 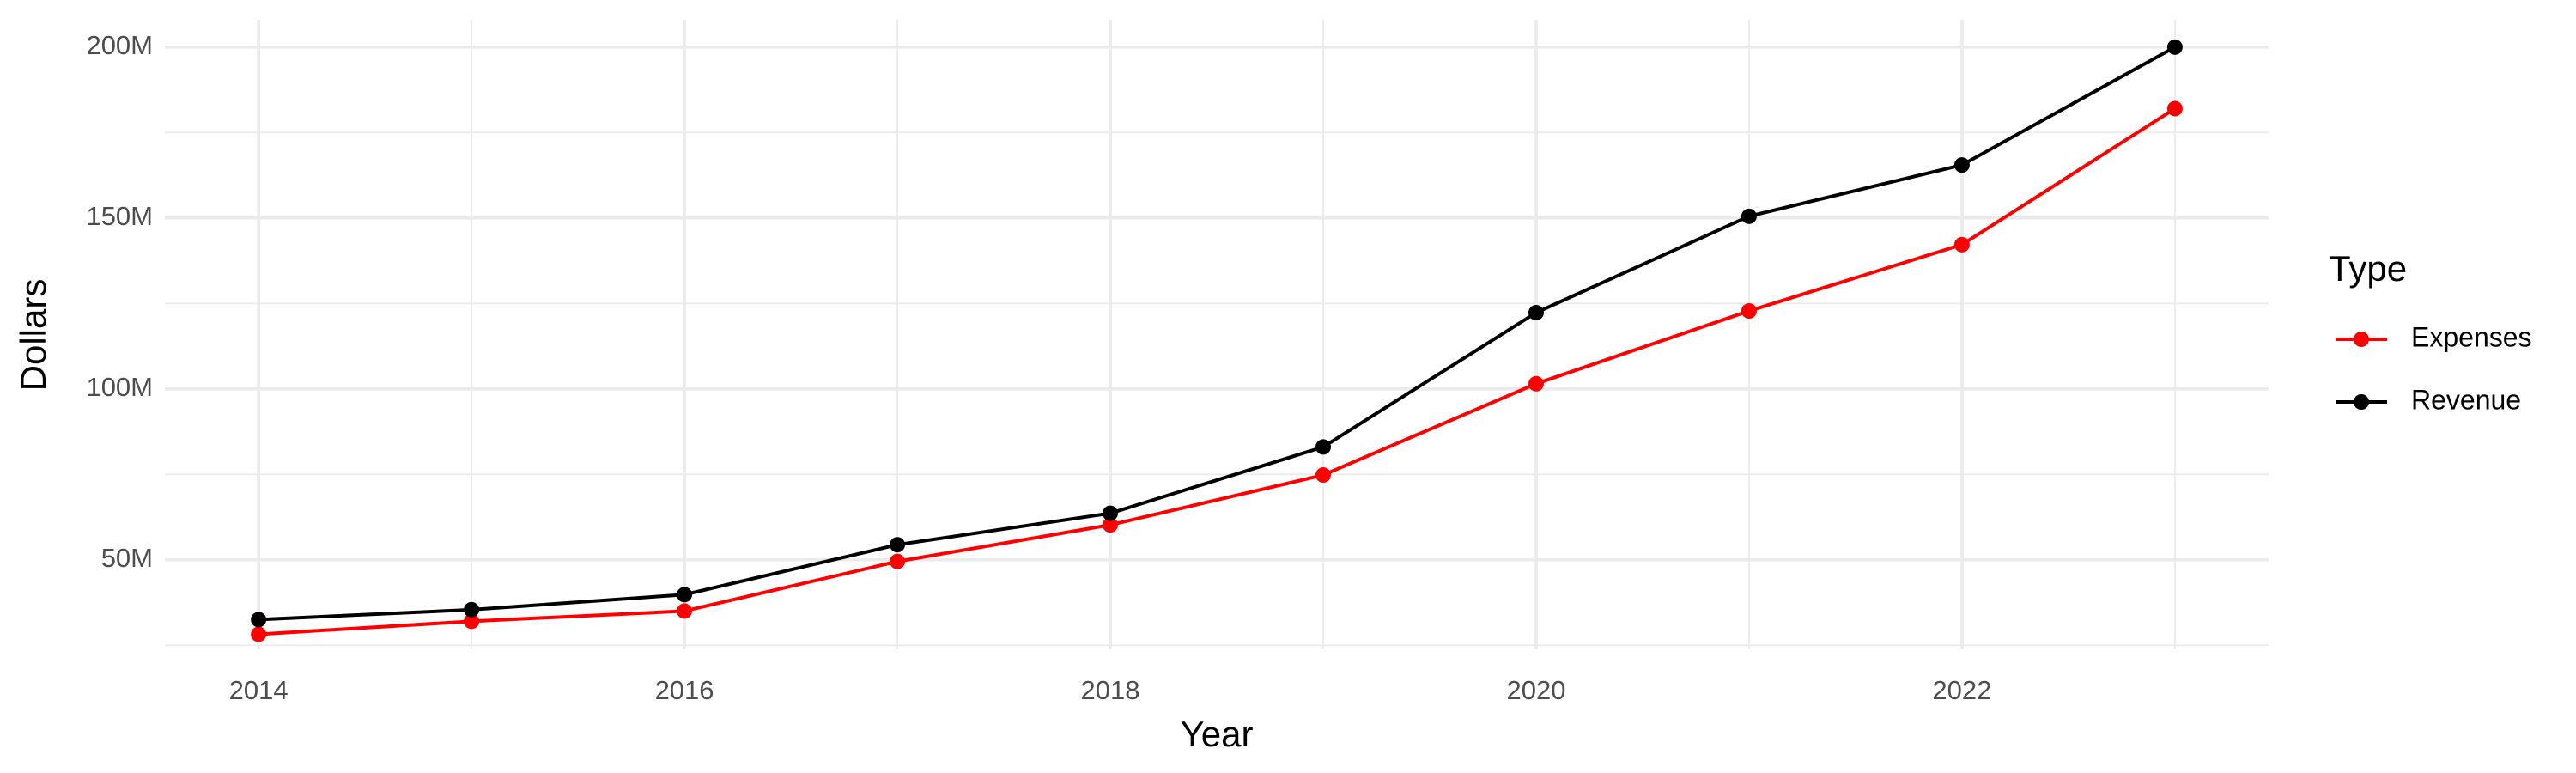 I want to click on x-tick-label: 2018, so click(x=1111, y=690).